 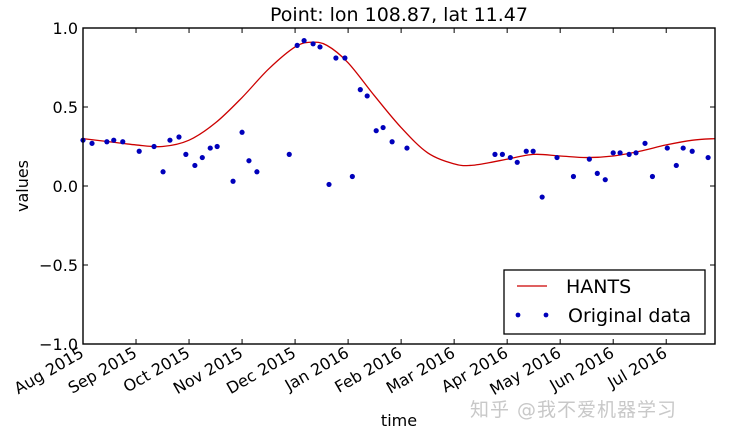 What do you see at coordinates (22, 186) in the screenshot?
I see `y-axis-label: values` at bounding box center [22, 186].